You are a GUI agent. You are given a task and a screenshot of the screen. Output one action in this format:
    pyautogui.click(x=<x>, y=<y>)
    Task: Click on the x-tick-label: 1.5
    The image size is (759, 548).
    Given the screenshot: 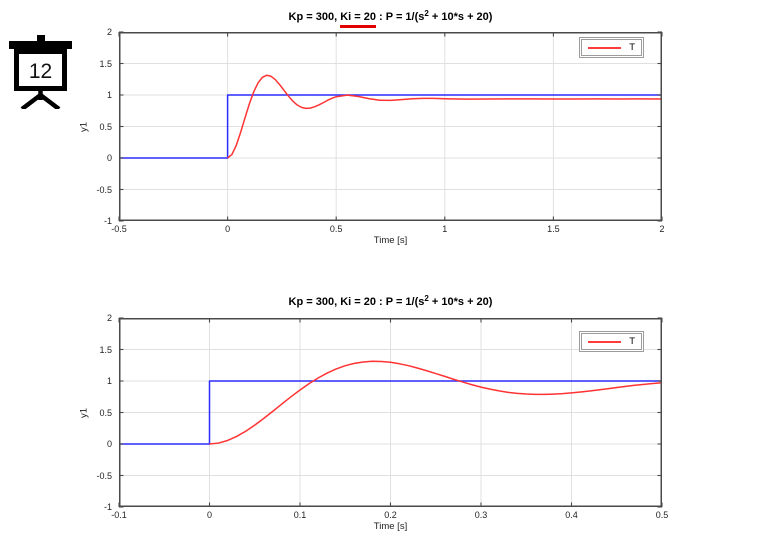 What is the action you would take?
    pyautogui.click(x=553, y=229)
    